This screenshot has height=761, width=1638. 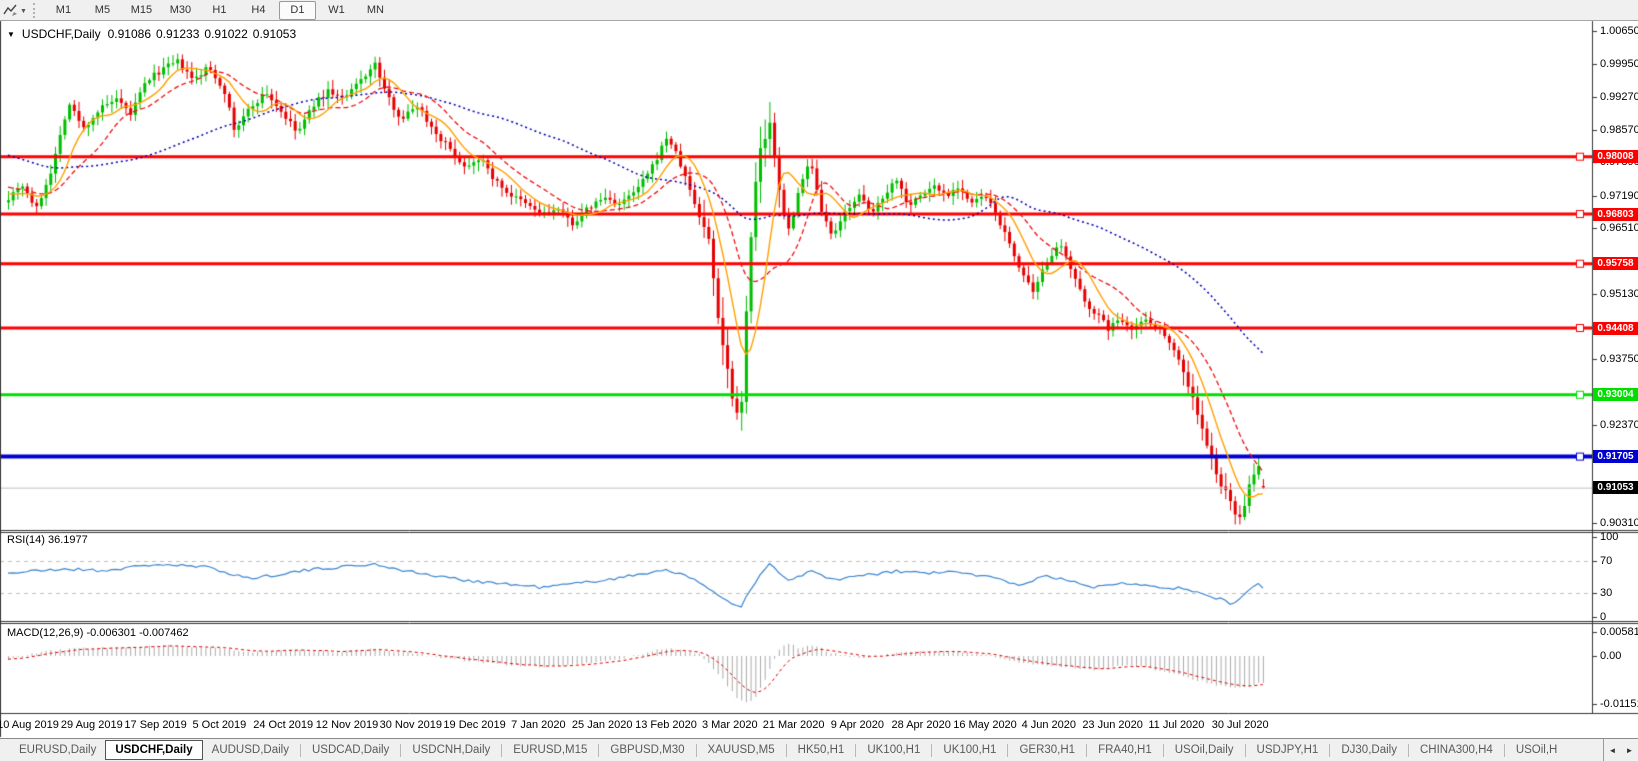 I want to click on price-axis-tick: 0.97190, so click(x=1619, y=195).